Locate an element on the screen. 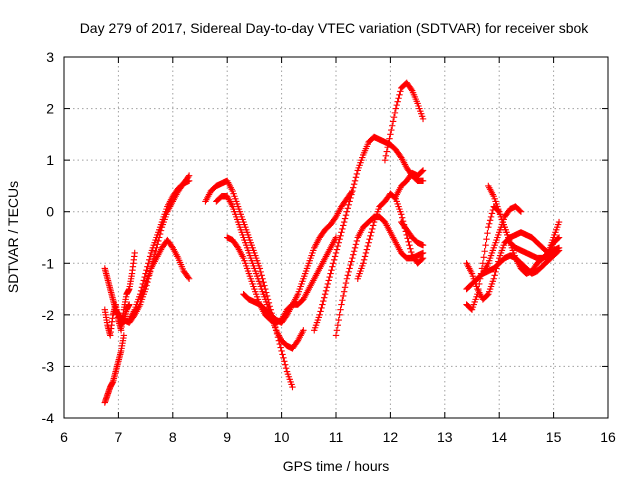  x-tick-label: 7 is located at coordinates (119, 437).